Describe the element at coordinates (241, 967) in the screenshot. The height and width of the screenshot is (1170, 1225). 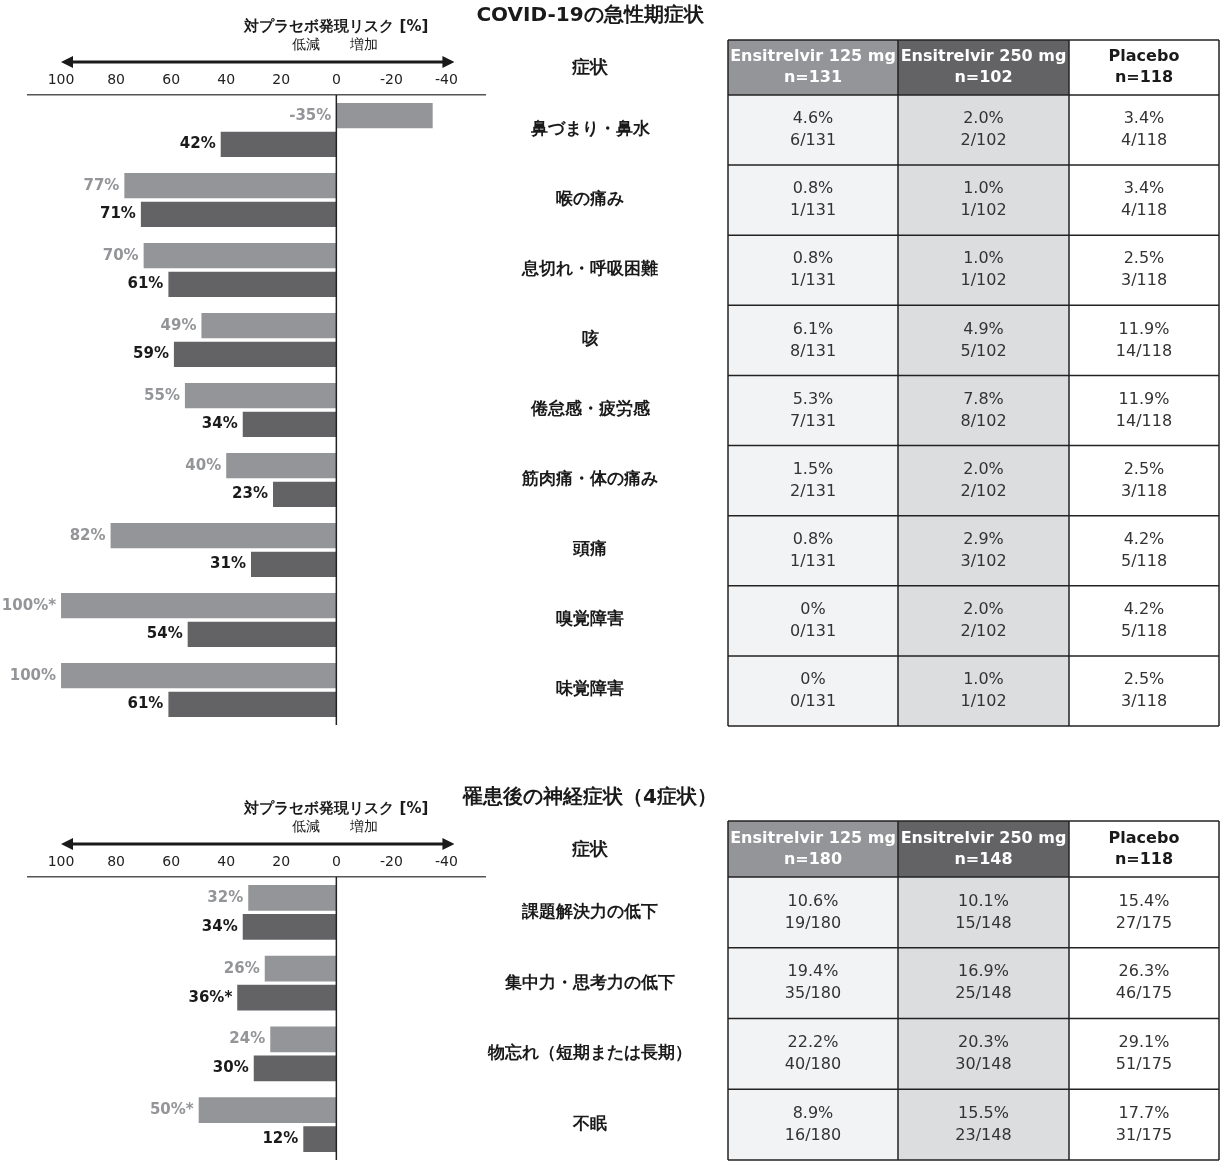
I see `data-label: 26%` at that location.